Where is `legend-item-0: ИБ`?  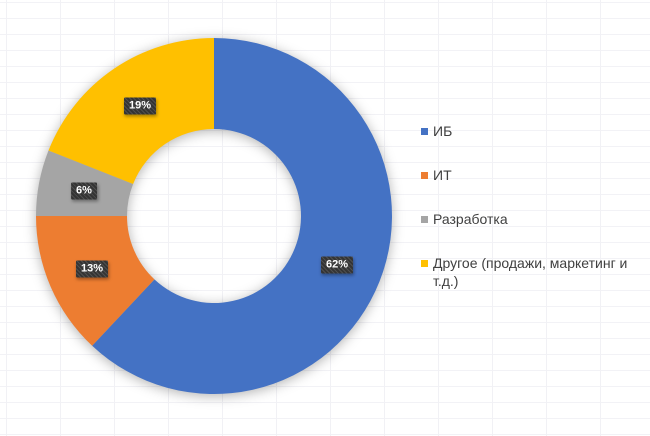 legend-item-0: ИБ is located at coordinates (530, 131).